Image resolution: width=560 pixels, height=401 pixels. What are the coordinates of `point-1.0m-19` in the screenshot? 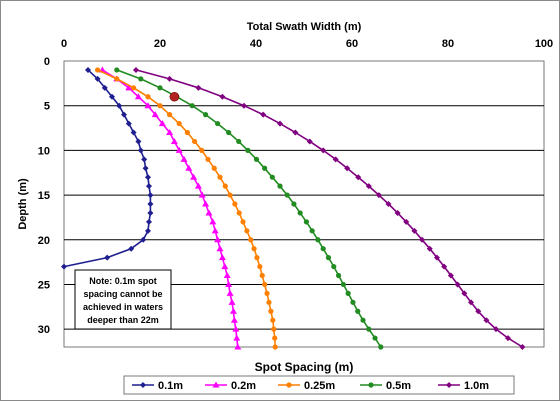 It's located at (422, 239).